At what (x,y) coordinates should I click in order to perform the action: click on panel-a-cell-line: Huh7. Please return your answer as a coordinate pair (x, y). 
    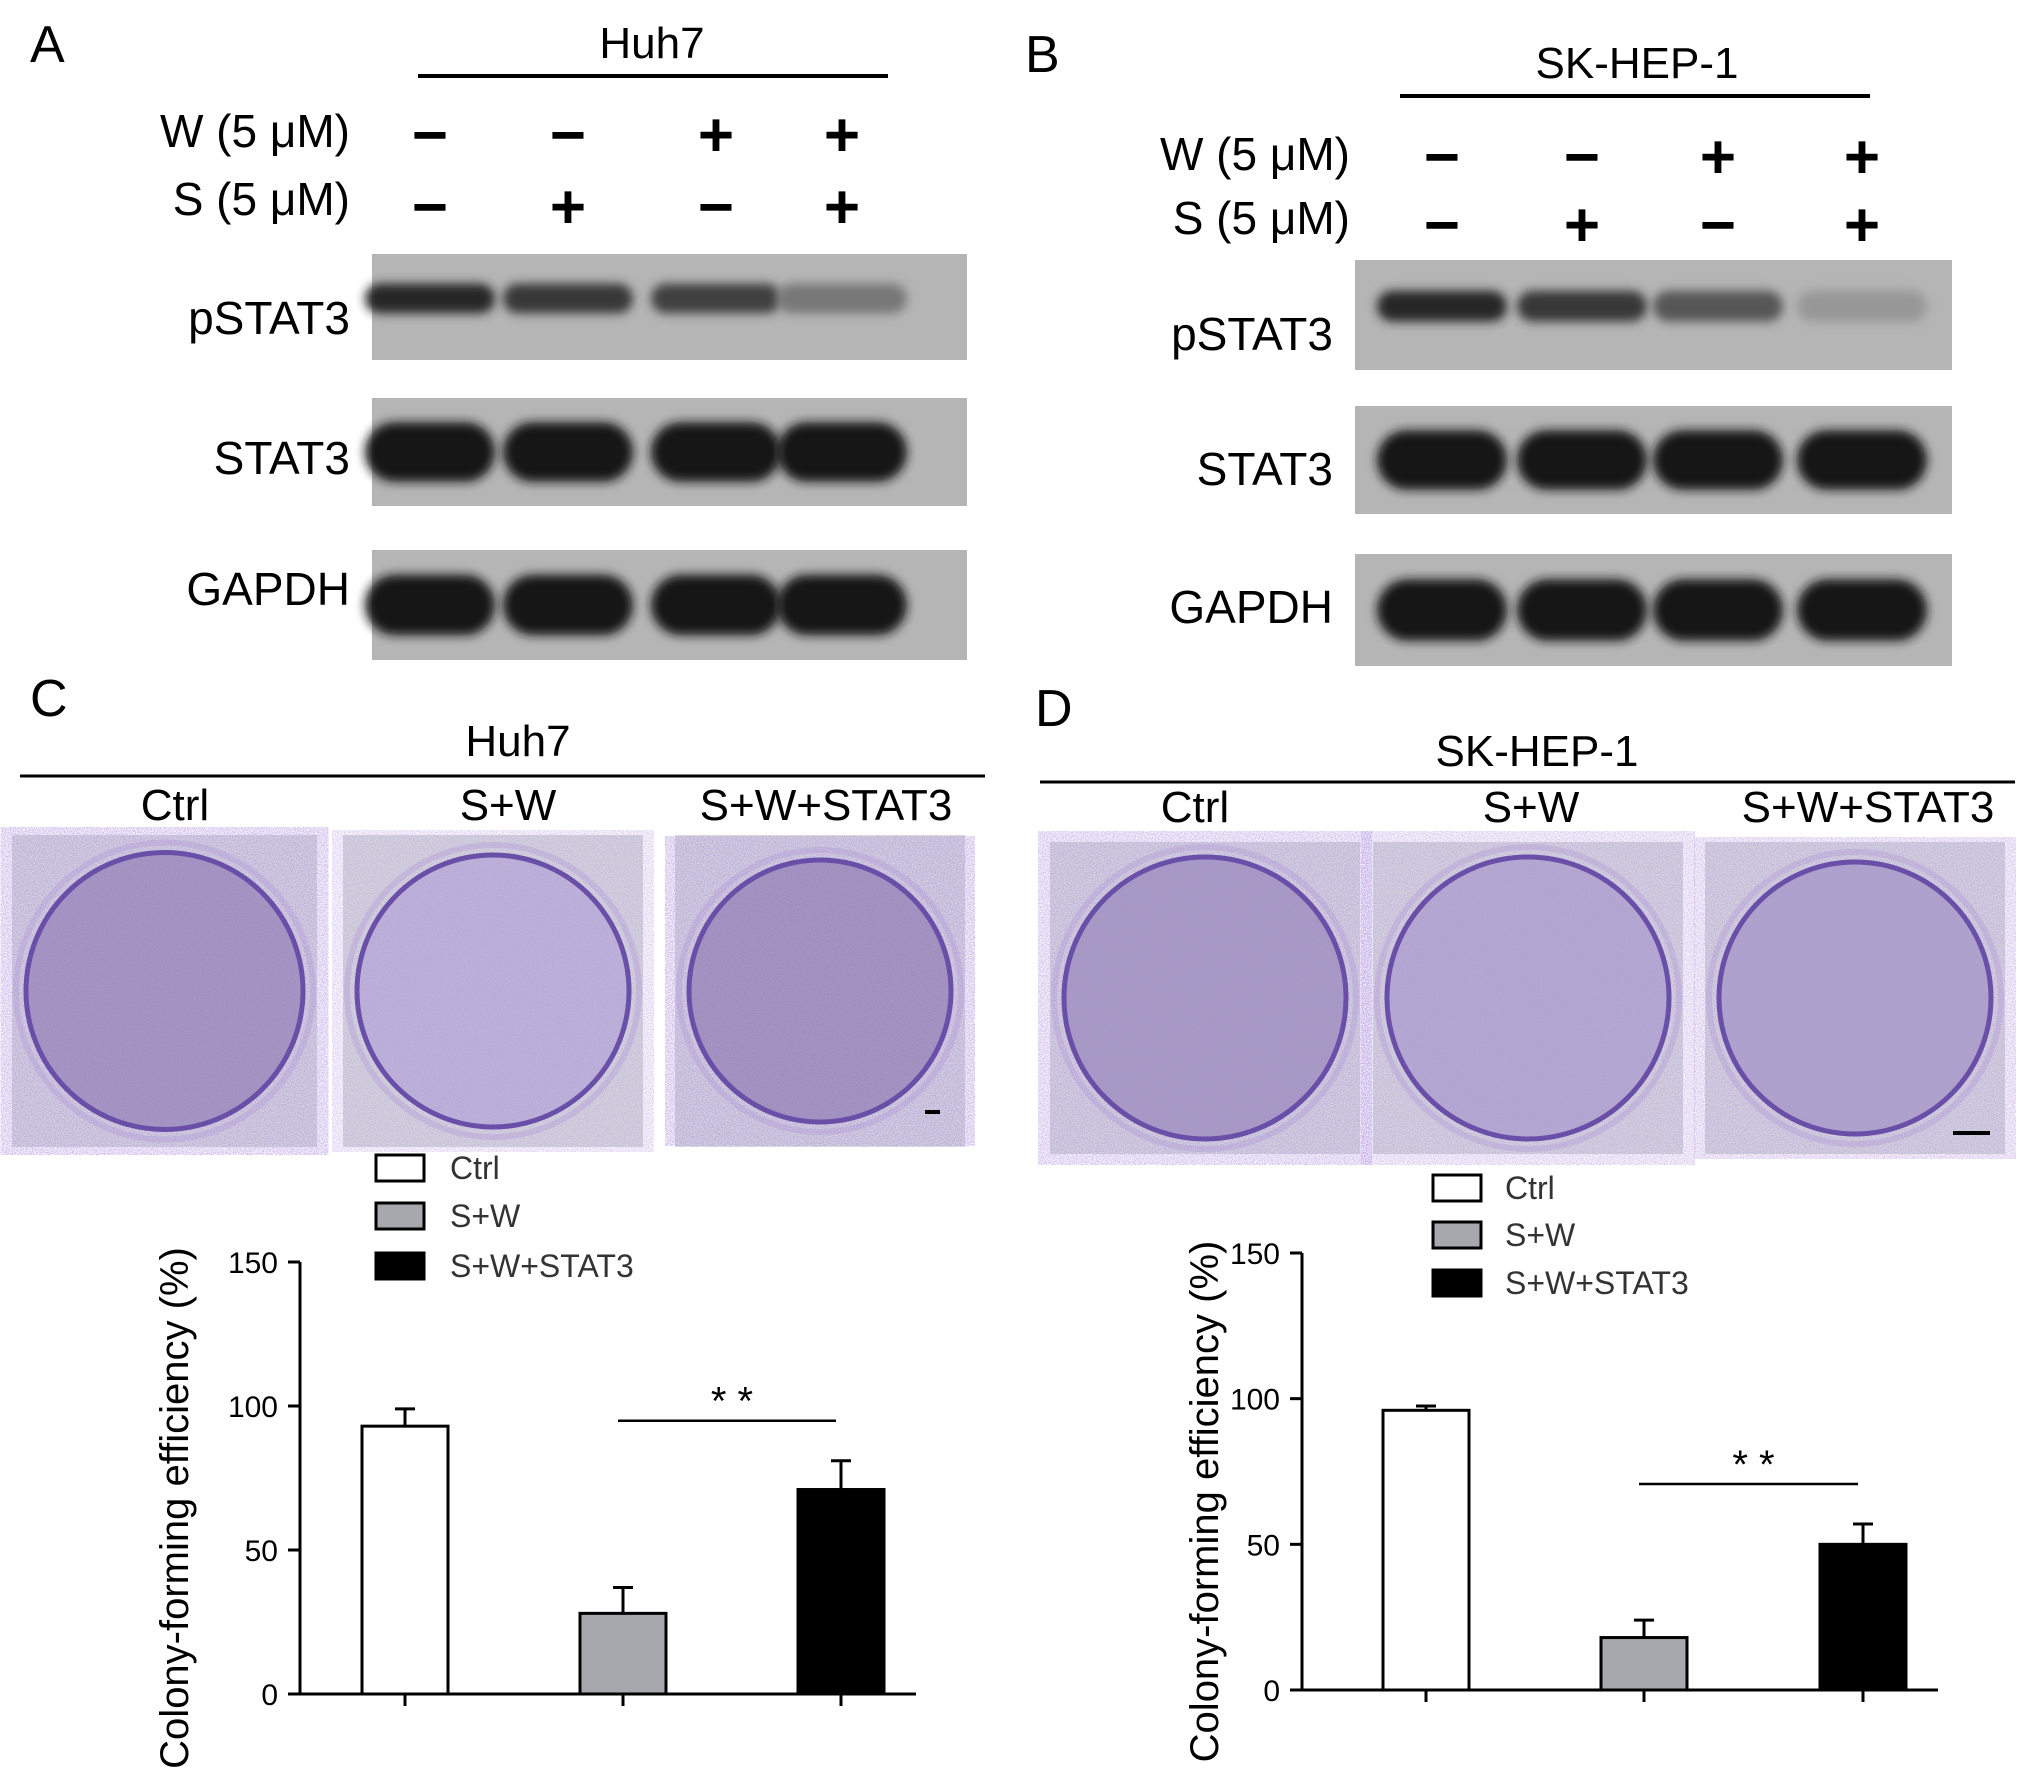
    Looking at the image, I should click on (651, 43).